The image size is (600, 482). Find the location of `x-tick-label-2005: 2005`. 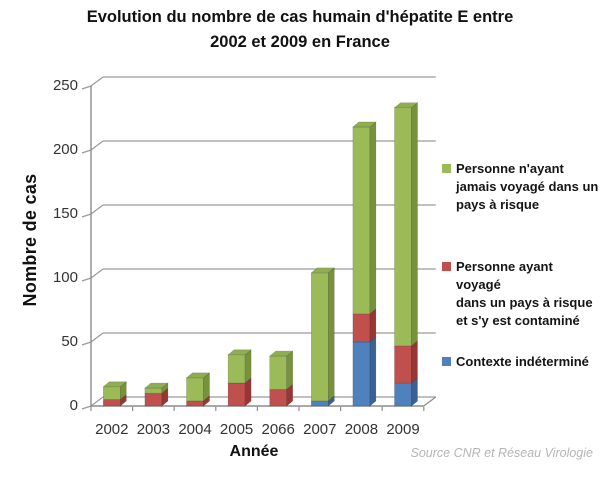

x-tick-label-2005: 2005 is located at coordinates (236, 429).